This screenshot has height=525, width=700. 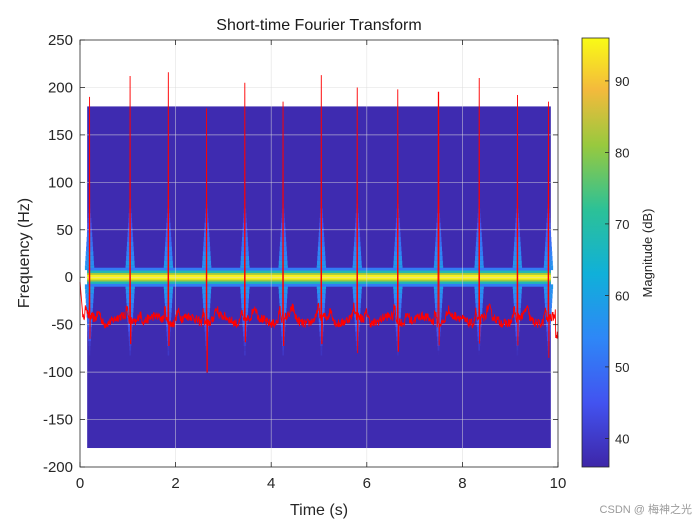 I want to click on colorbar-tick-label: 60, so click(x=622, y=295).